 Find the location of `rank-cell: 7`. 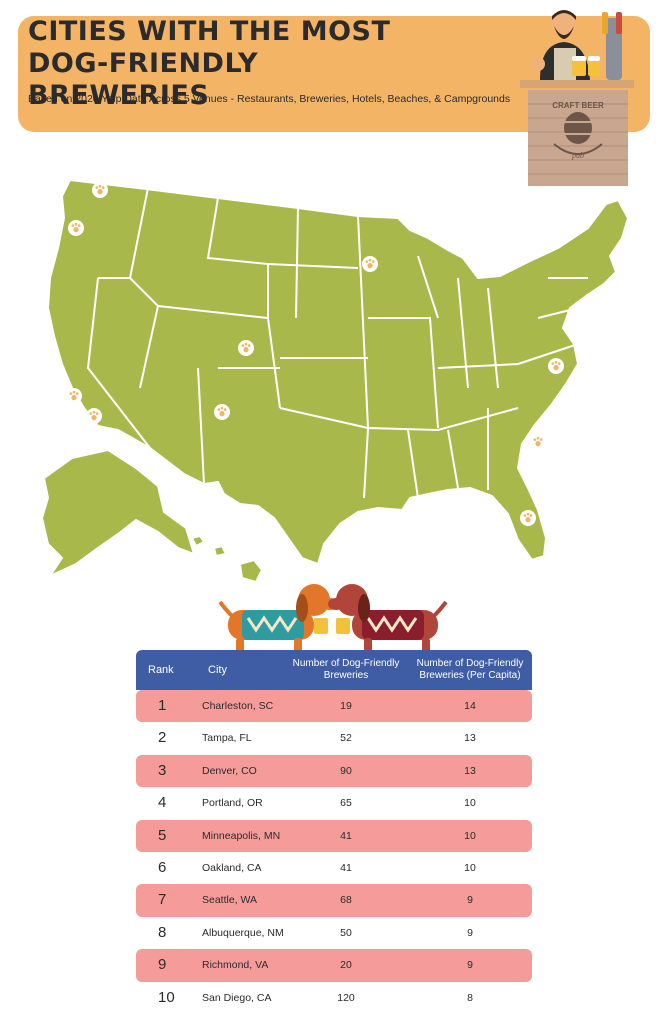

rank-cell: 7 is located at coordinates (162, 900).